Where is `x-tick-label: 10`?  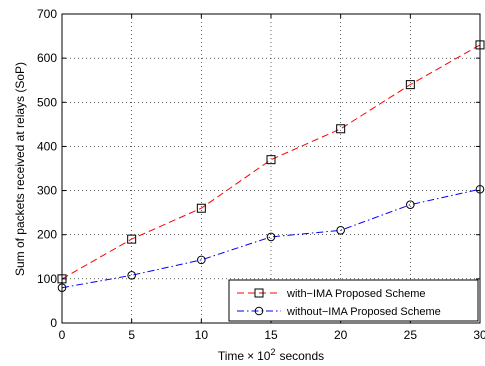 x-tick-label: 10 is located at coordinates (202, 335).